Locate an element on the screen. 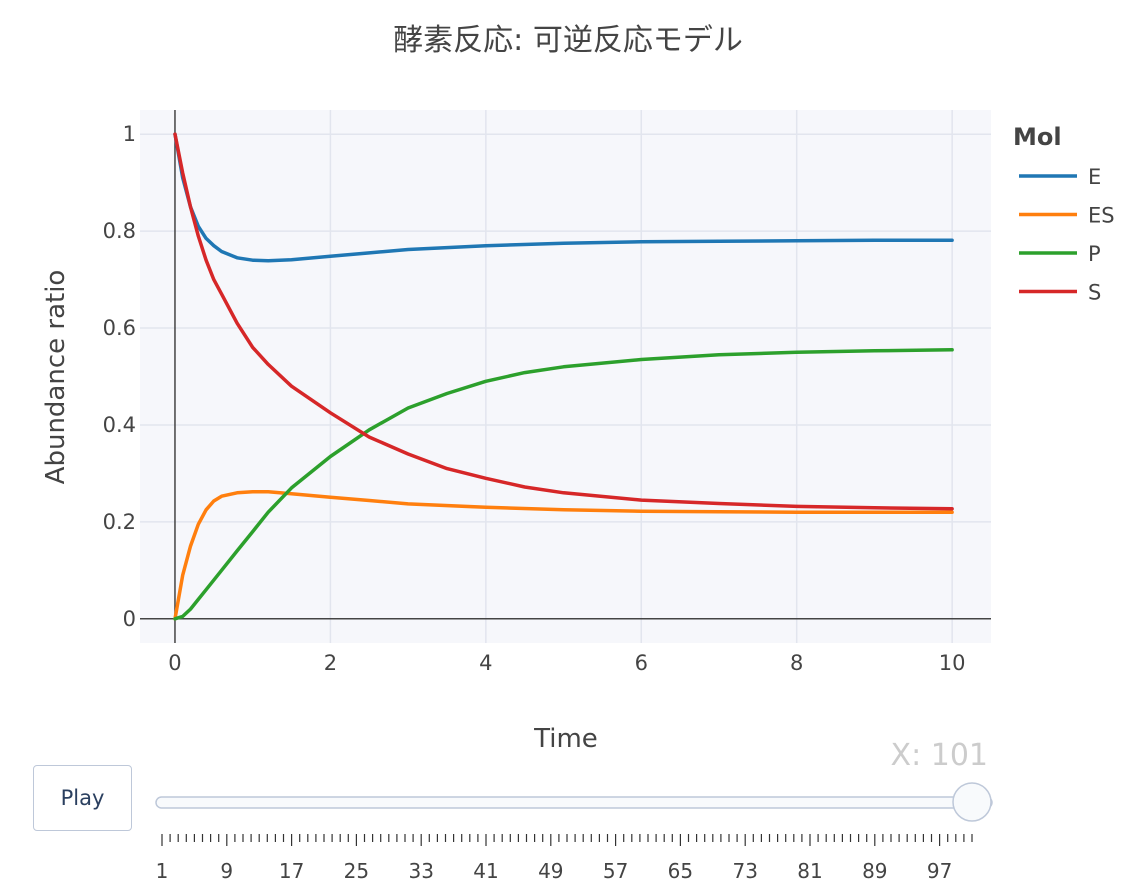  y-tick-label: 1 is located at coordinates (129, 134).